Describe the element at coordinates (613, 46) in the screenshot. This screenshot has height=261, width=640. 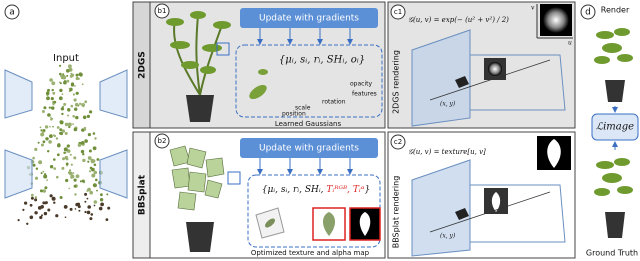
I see `render-plant` at that location.